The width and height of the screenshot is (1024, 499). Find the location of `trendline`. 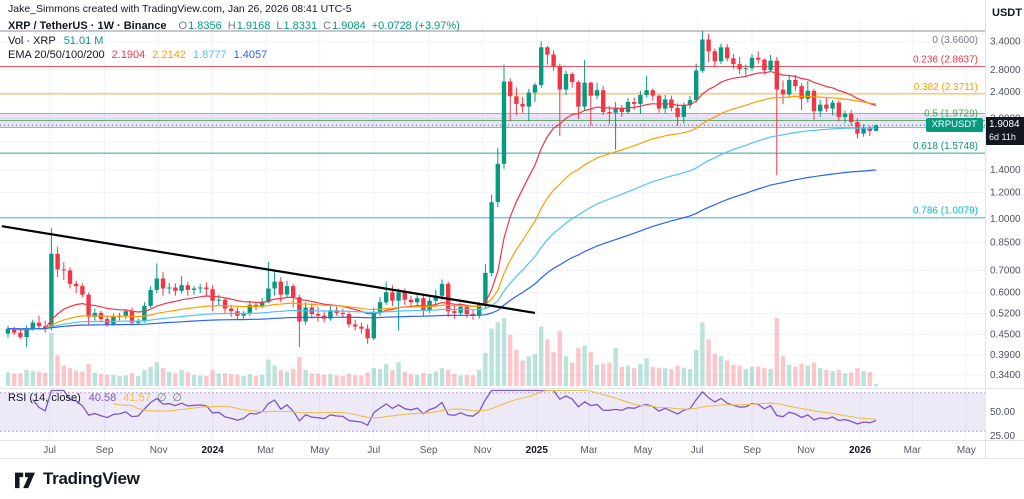

trendline is located at coordinates (268, 269).